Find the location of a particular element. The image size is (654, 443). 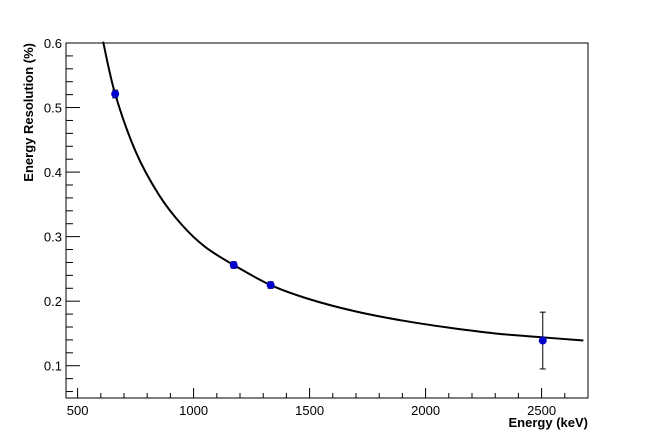

y-axis-ticks is located at coordinates (73, 217).